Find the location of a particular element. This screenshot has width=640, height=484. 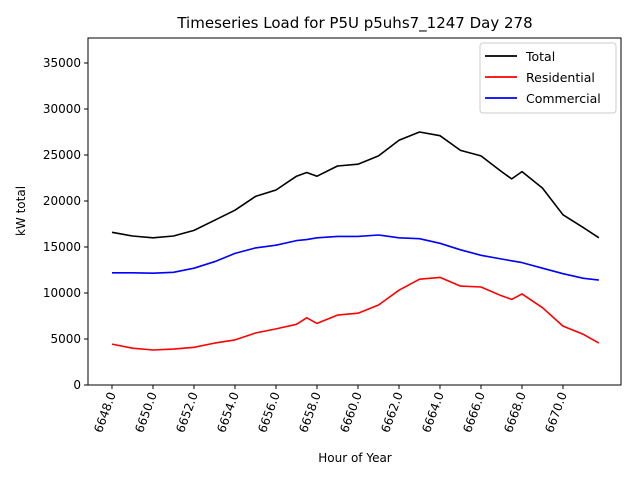

legend-box is located at coordinates (548, 78).